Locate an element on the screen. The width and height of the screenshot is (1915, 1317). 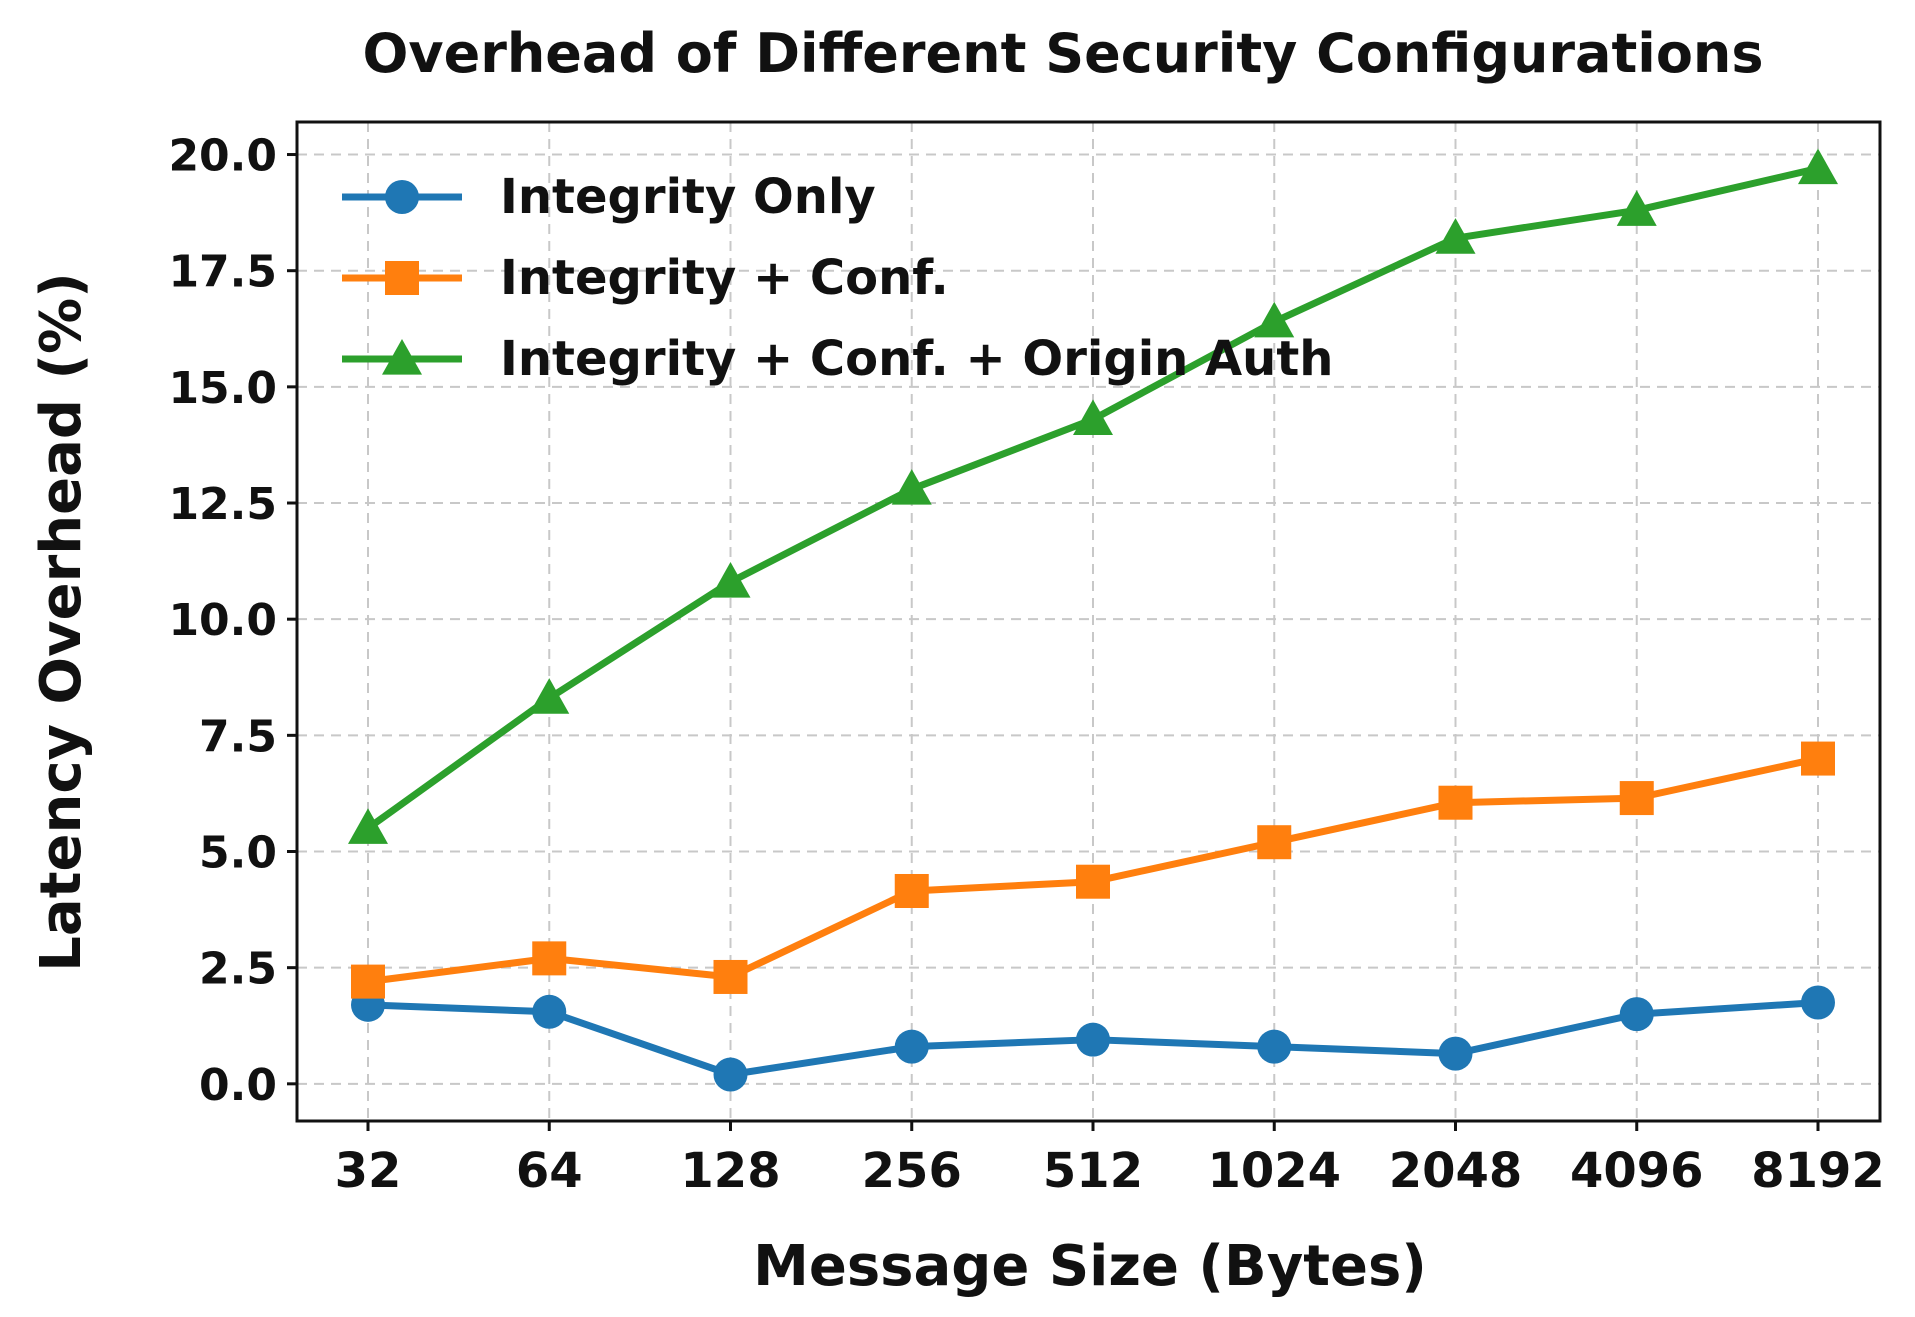
legend-item: Integrity Only is located at coordinates (609, 197).